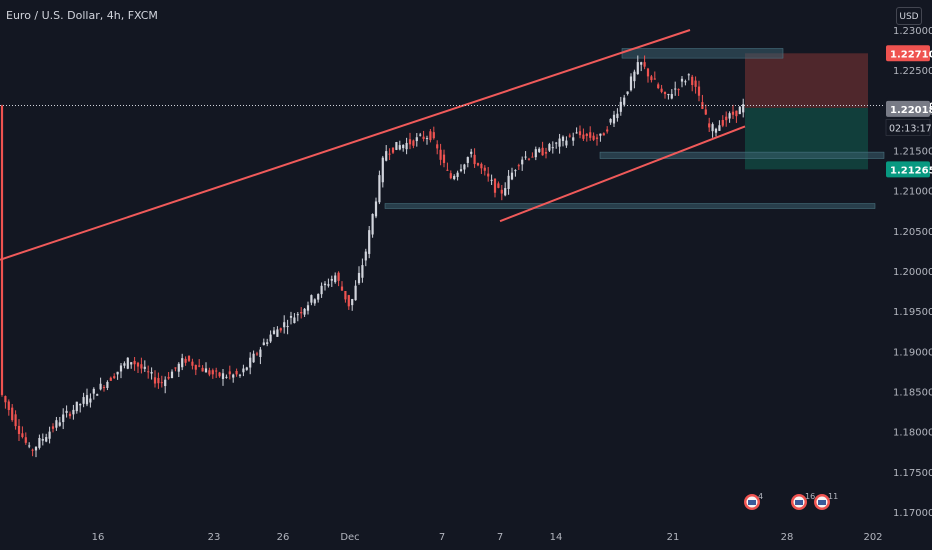  Describe the element at coordinates (283, 537) in the screenshot. I see `x-tick-label: 26` at that location.